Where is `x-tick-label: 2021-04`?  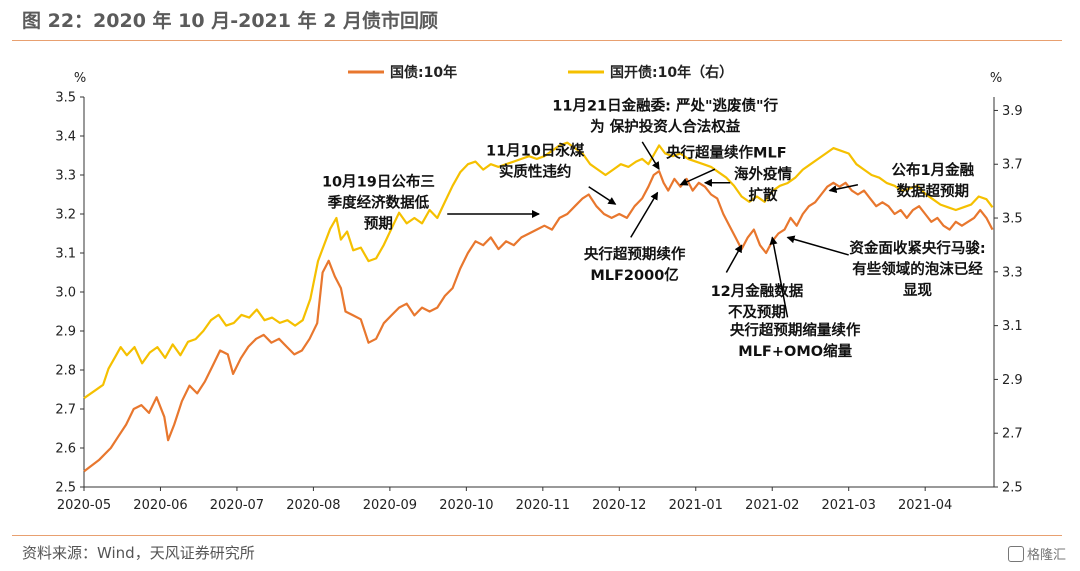 x-tick-label: 2021-04 is located at coordinates (925, 505).